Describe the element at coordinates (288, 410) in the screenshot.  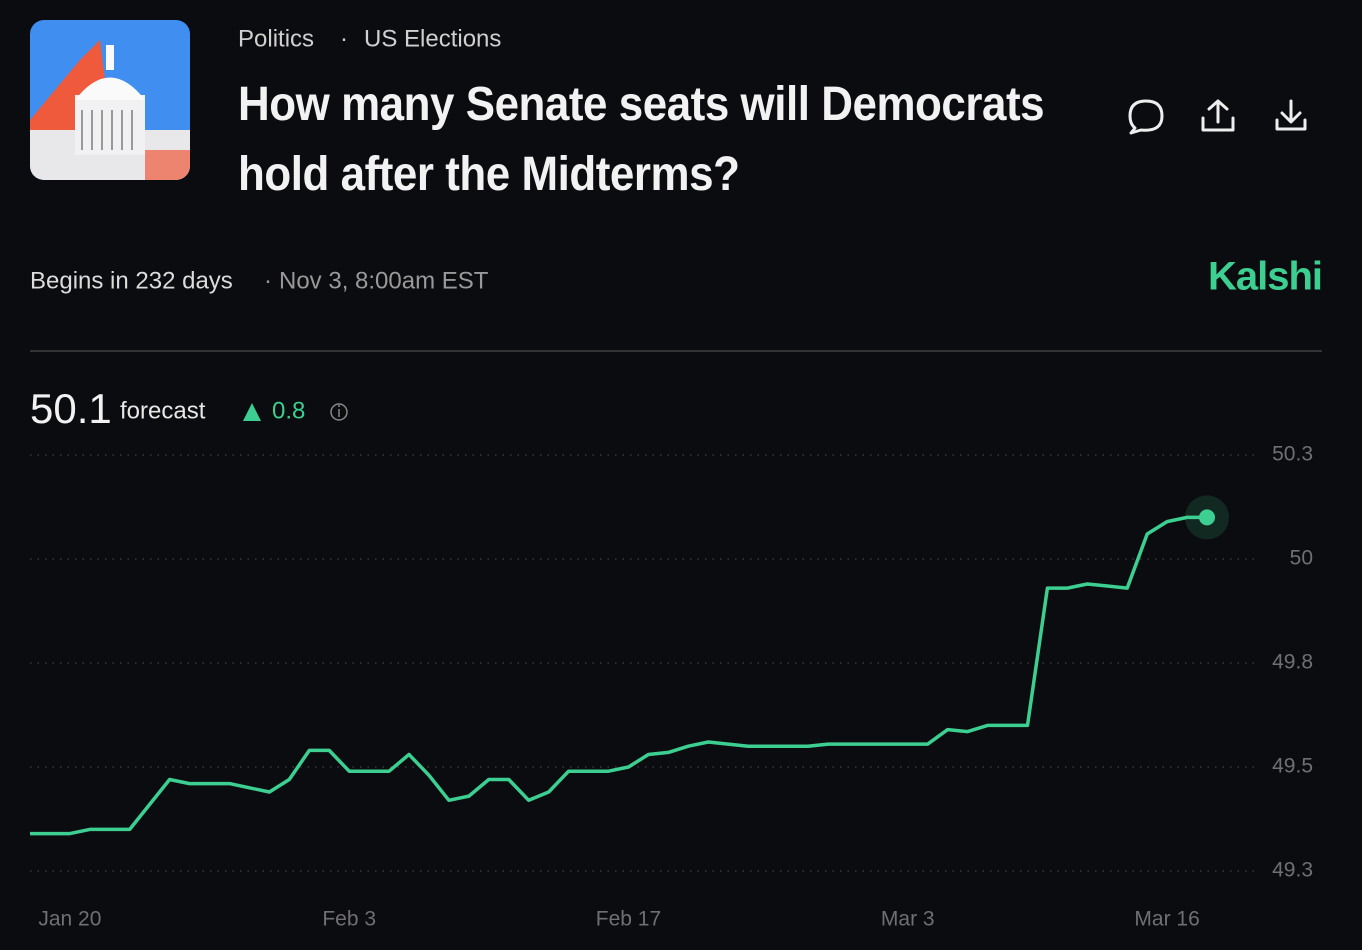
I see `forecast-change: 0.8` at that location.